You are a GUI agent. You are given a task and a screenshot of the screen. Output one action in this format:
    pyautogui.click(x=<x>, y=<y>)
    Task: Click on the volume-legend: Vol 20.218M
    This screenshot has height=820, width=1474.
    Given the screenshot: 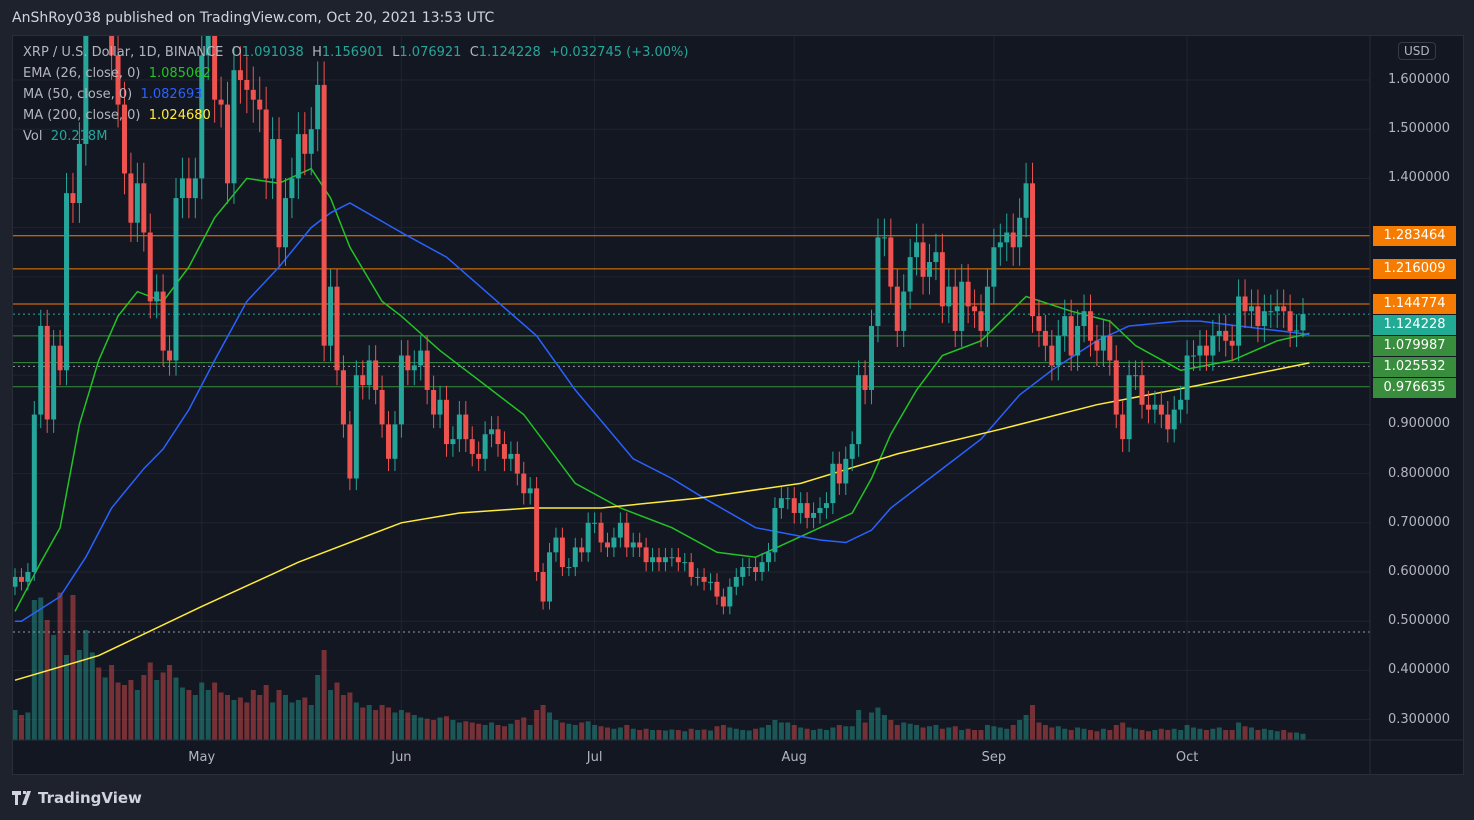 What is the action you would take?
    pyautogui.click(x=65, y=136)
    